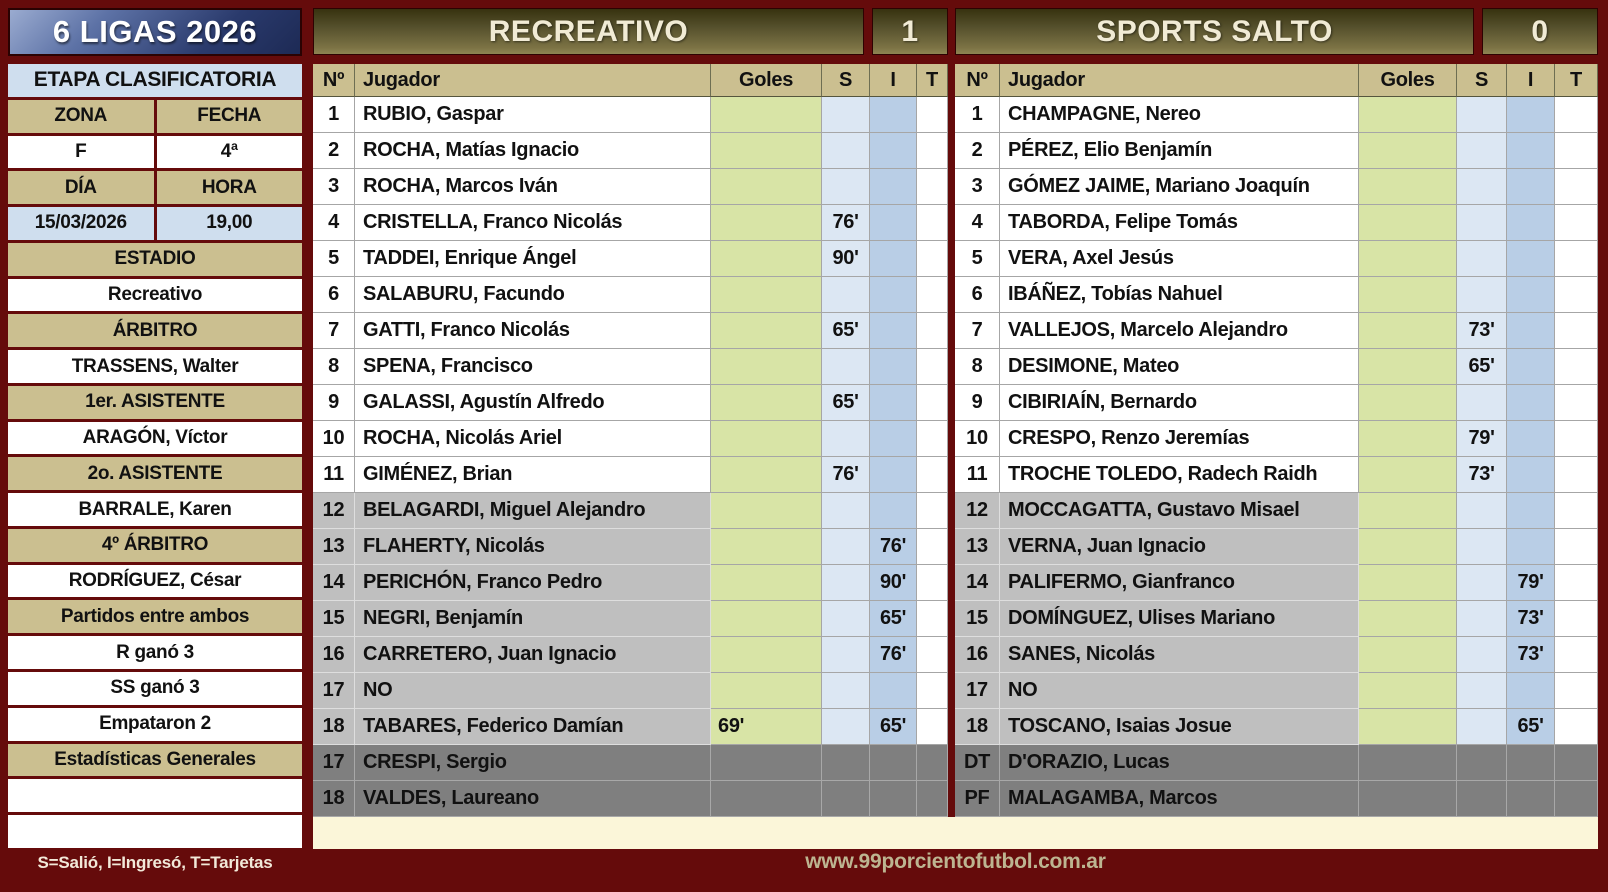  What do you see at coordinates (846, 763) in the screenshot?
I see `staff-s-cell` at bounding box center [846, 763].